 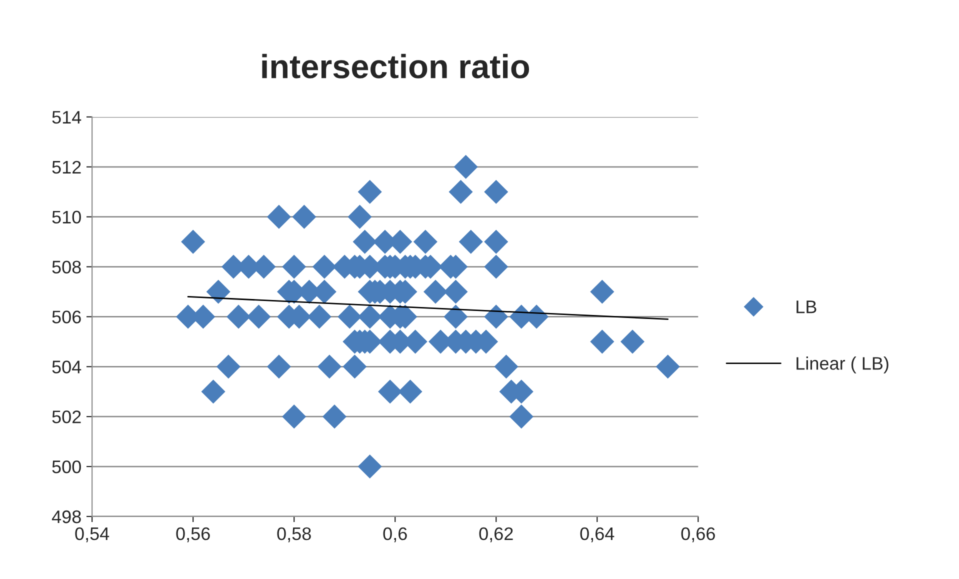 What do you see at coordinates (842, 365) in the screenshot?
I see `legend-label: Linear ( LB)` at bounding box center [842, 365].